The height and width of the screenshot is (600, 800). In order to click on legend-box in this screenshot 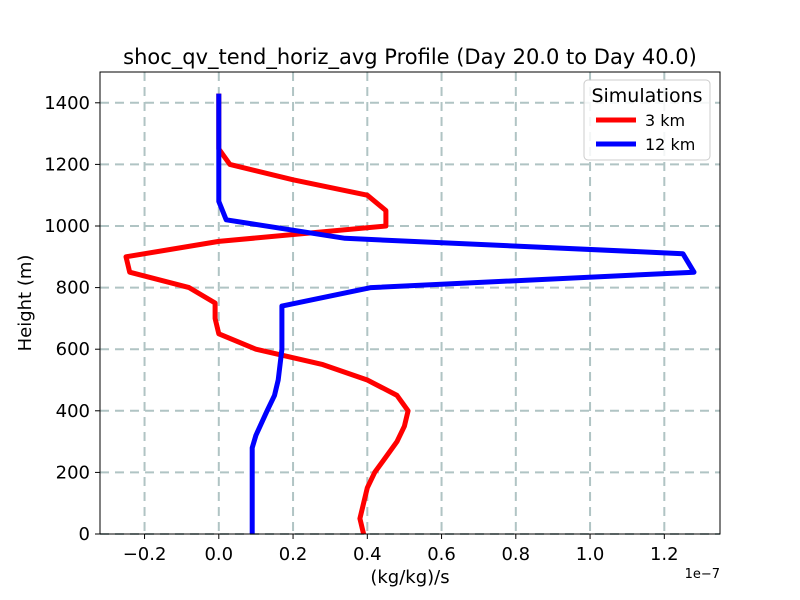, I will do `click(647, 120)`.